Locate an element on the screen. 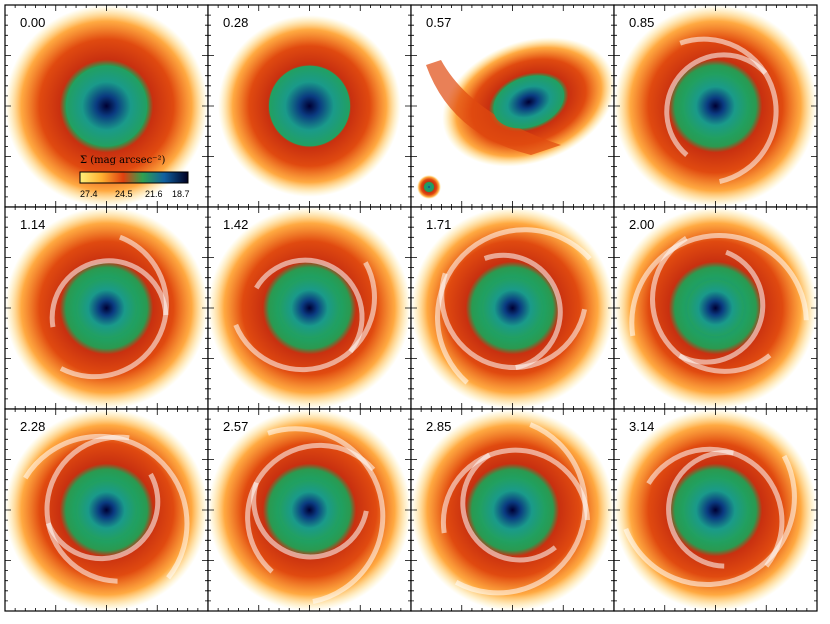  colorbar-tick: 27.4 is located at coordinates (89, 194).